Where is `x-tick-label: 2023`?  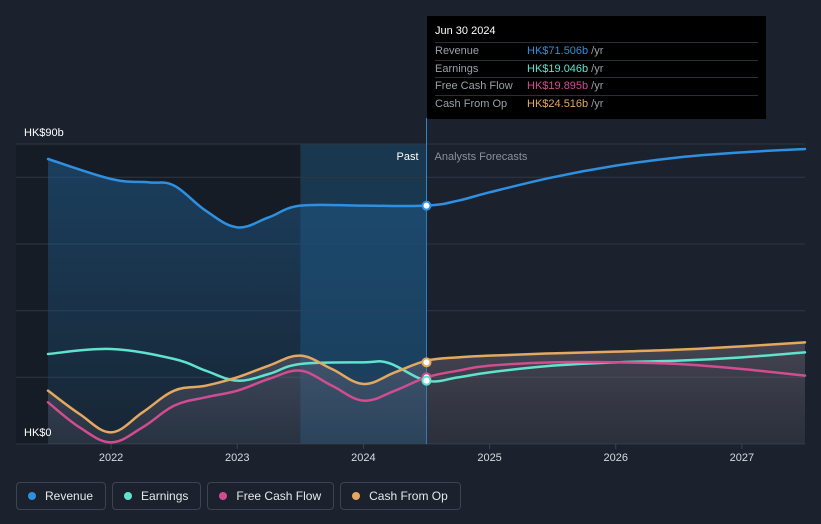 x-tick-label: 2023 is located at coordinates (237, 458).